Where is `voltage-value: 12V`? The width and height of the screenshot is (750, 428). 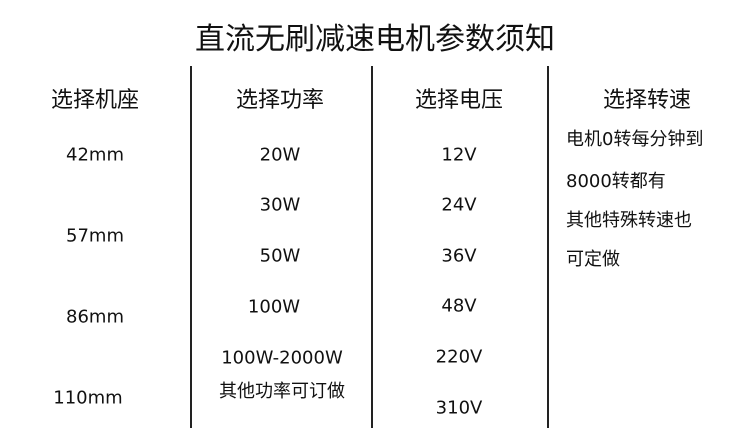
voltage-value: 12V is located at coordinates (459, 155).